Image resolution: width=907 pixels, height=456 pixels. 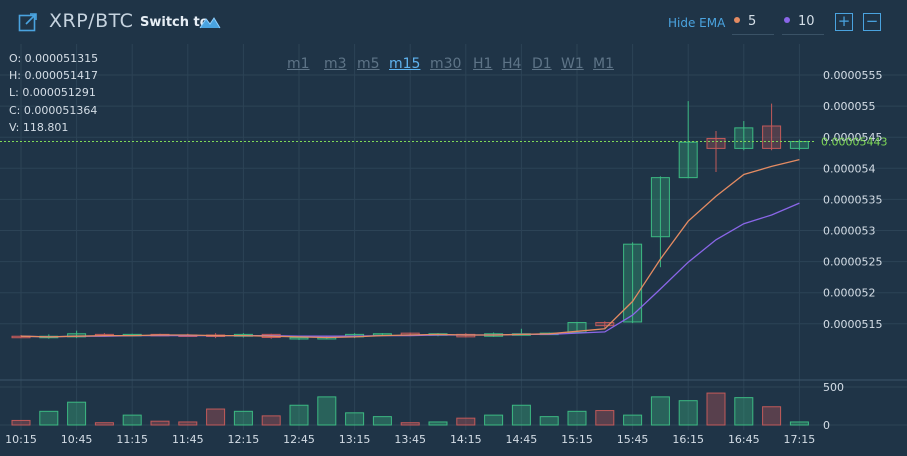 What do you see at coordinates (697, 23) in the screenshot?
I see `hide-ema-button: Hide EMA` at bounding box center [697, 23].